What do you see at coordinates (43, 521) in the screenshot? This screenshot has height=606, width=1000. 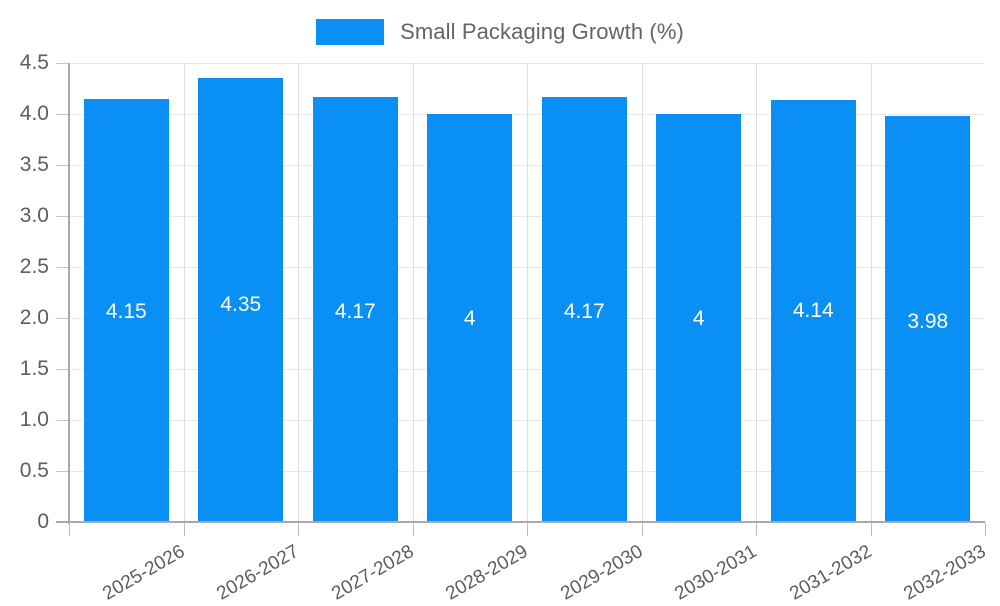 I see `y-axis-tick-label: 0` at bounding box center [43, 521].